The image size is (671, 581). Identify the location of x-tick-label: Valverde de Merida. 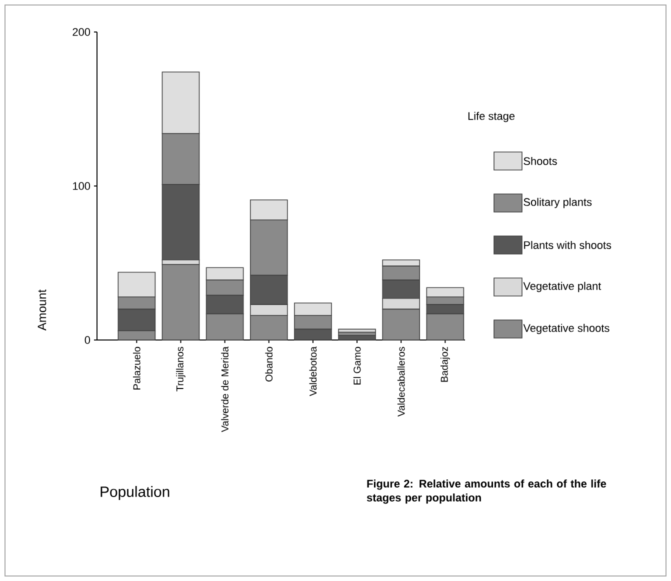
(224, 389).